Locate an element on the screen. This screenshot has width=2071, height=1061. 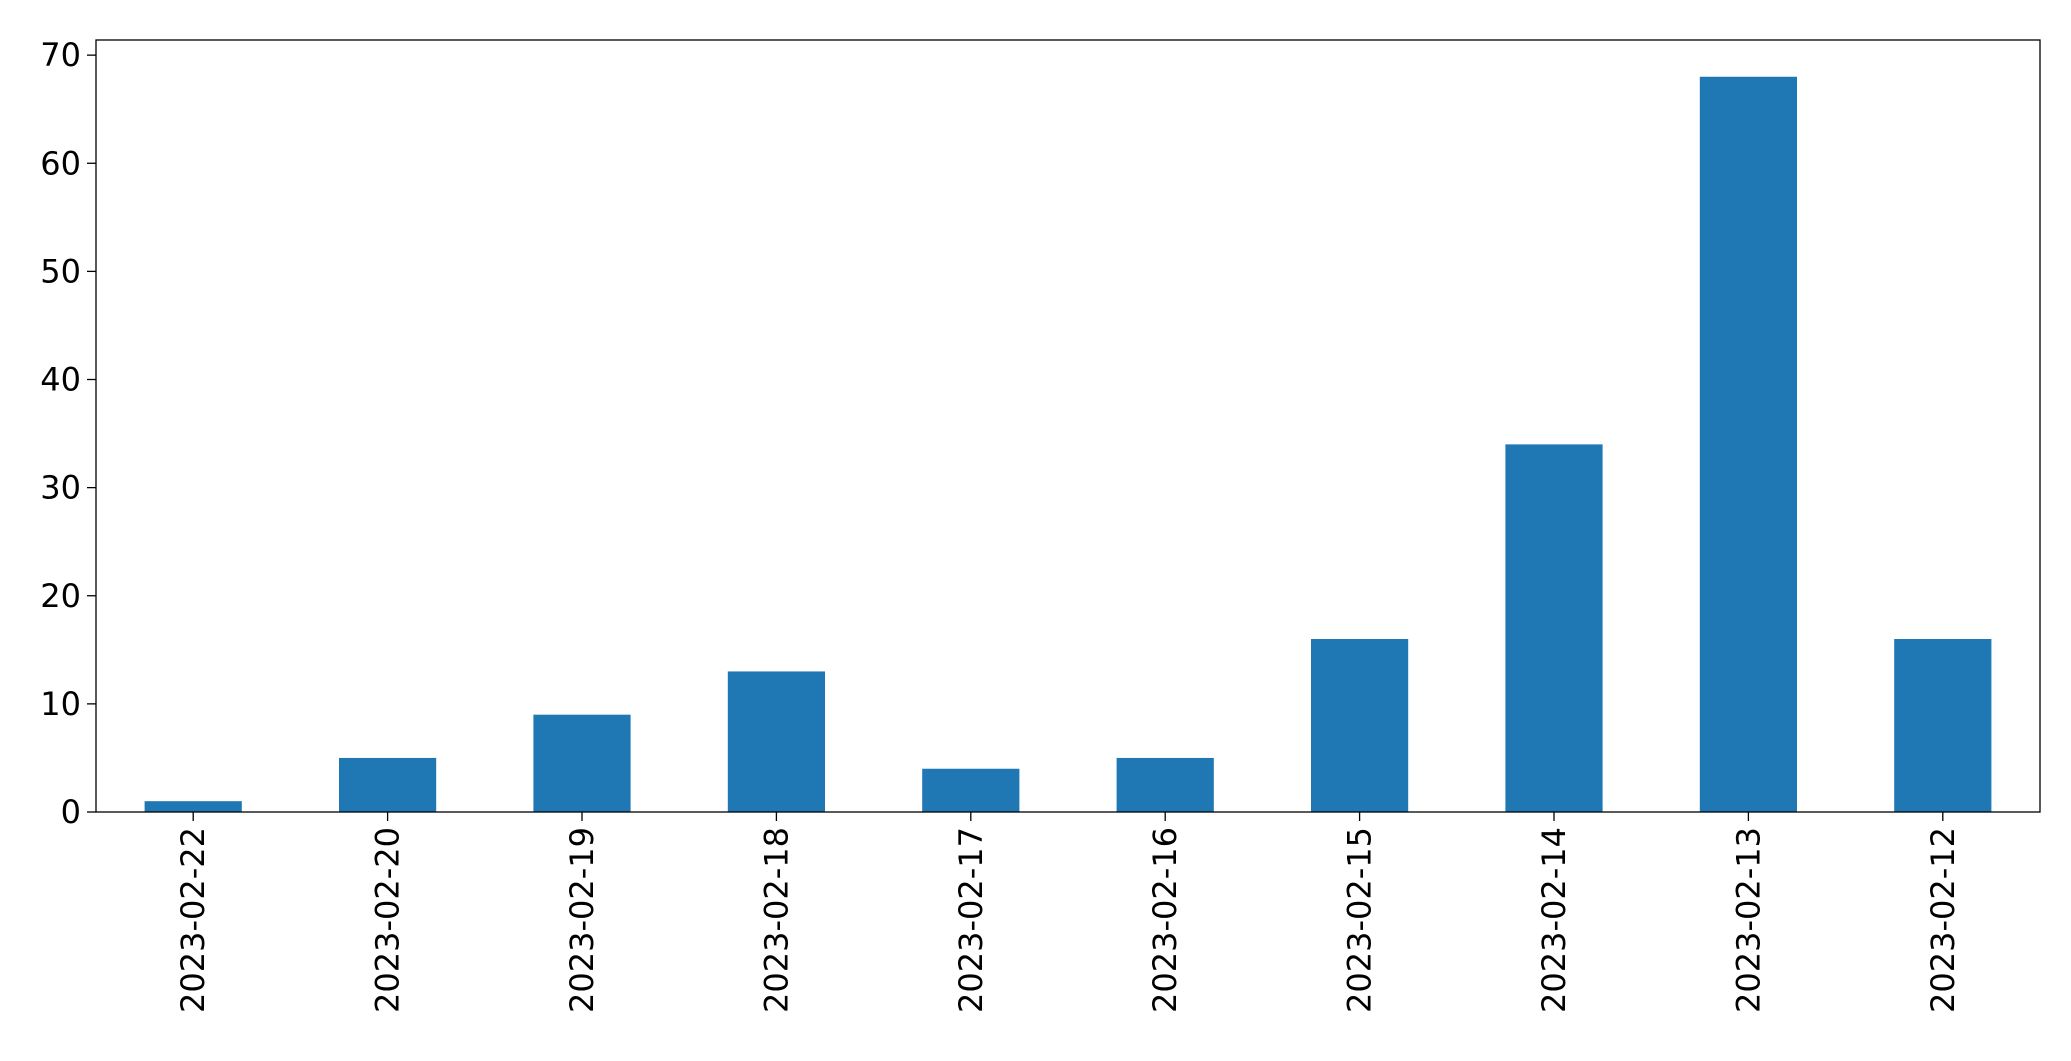
x-tick-label: 2023-02-22 is located at coordinates (193, 920).